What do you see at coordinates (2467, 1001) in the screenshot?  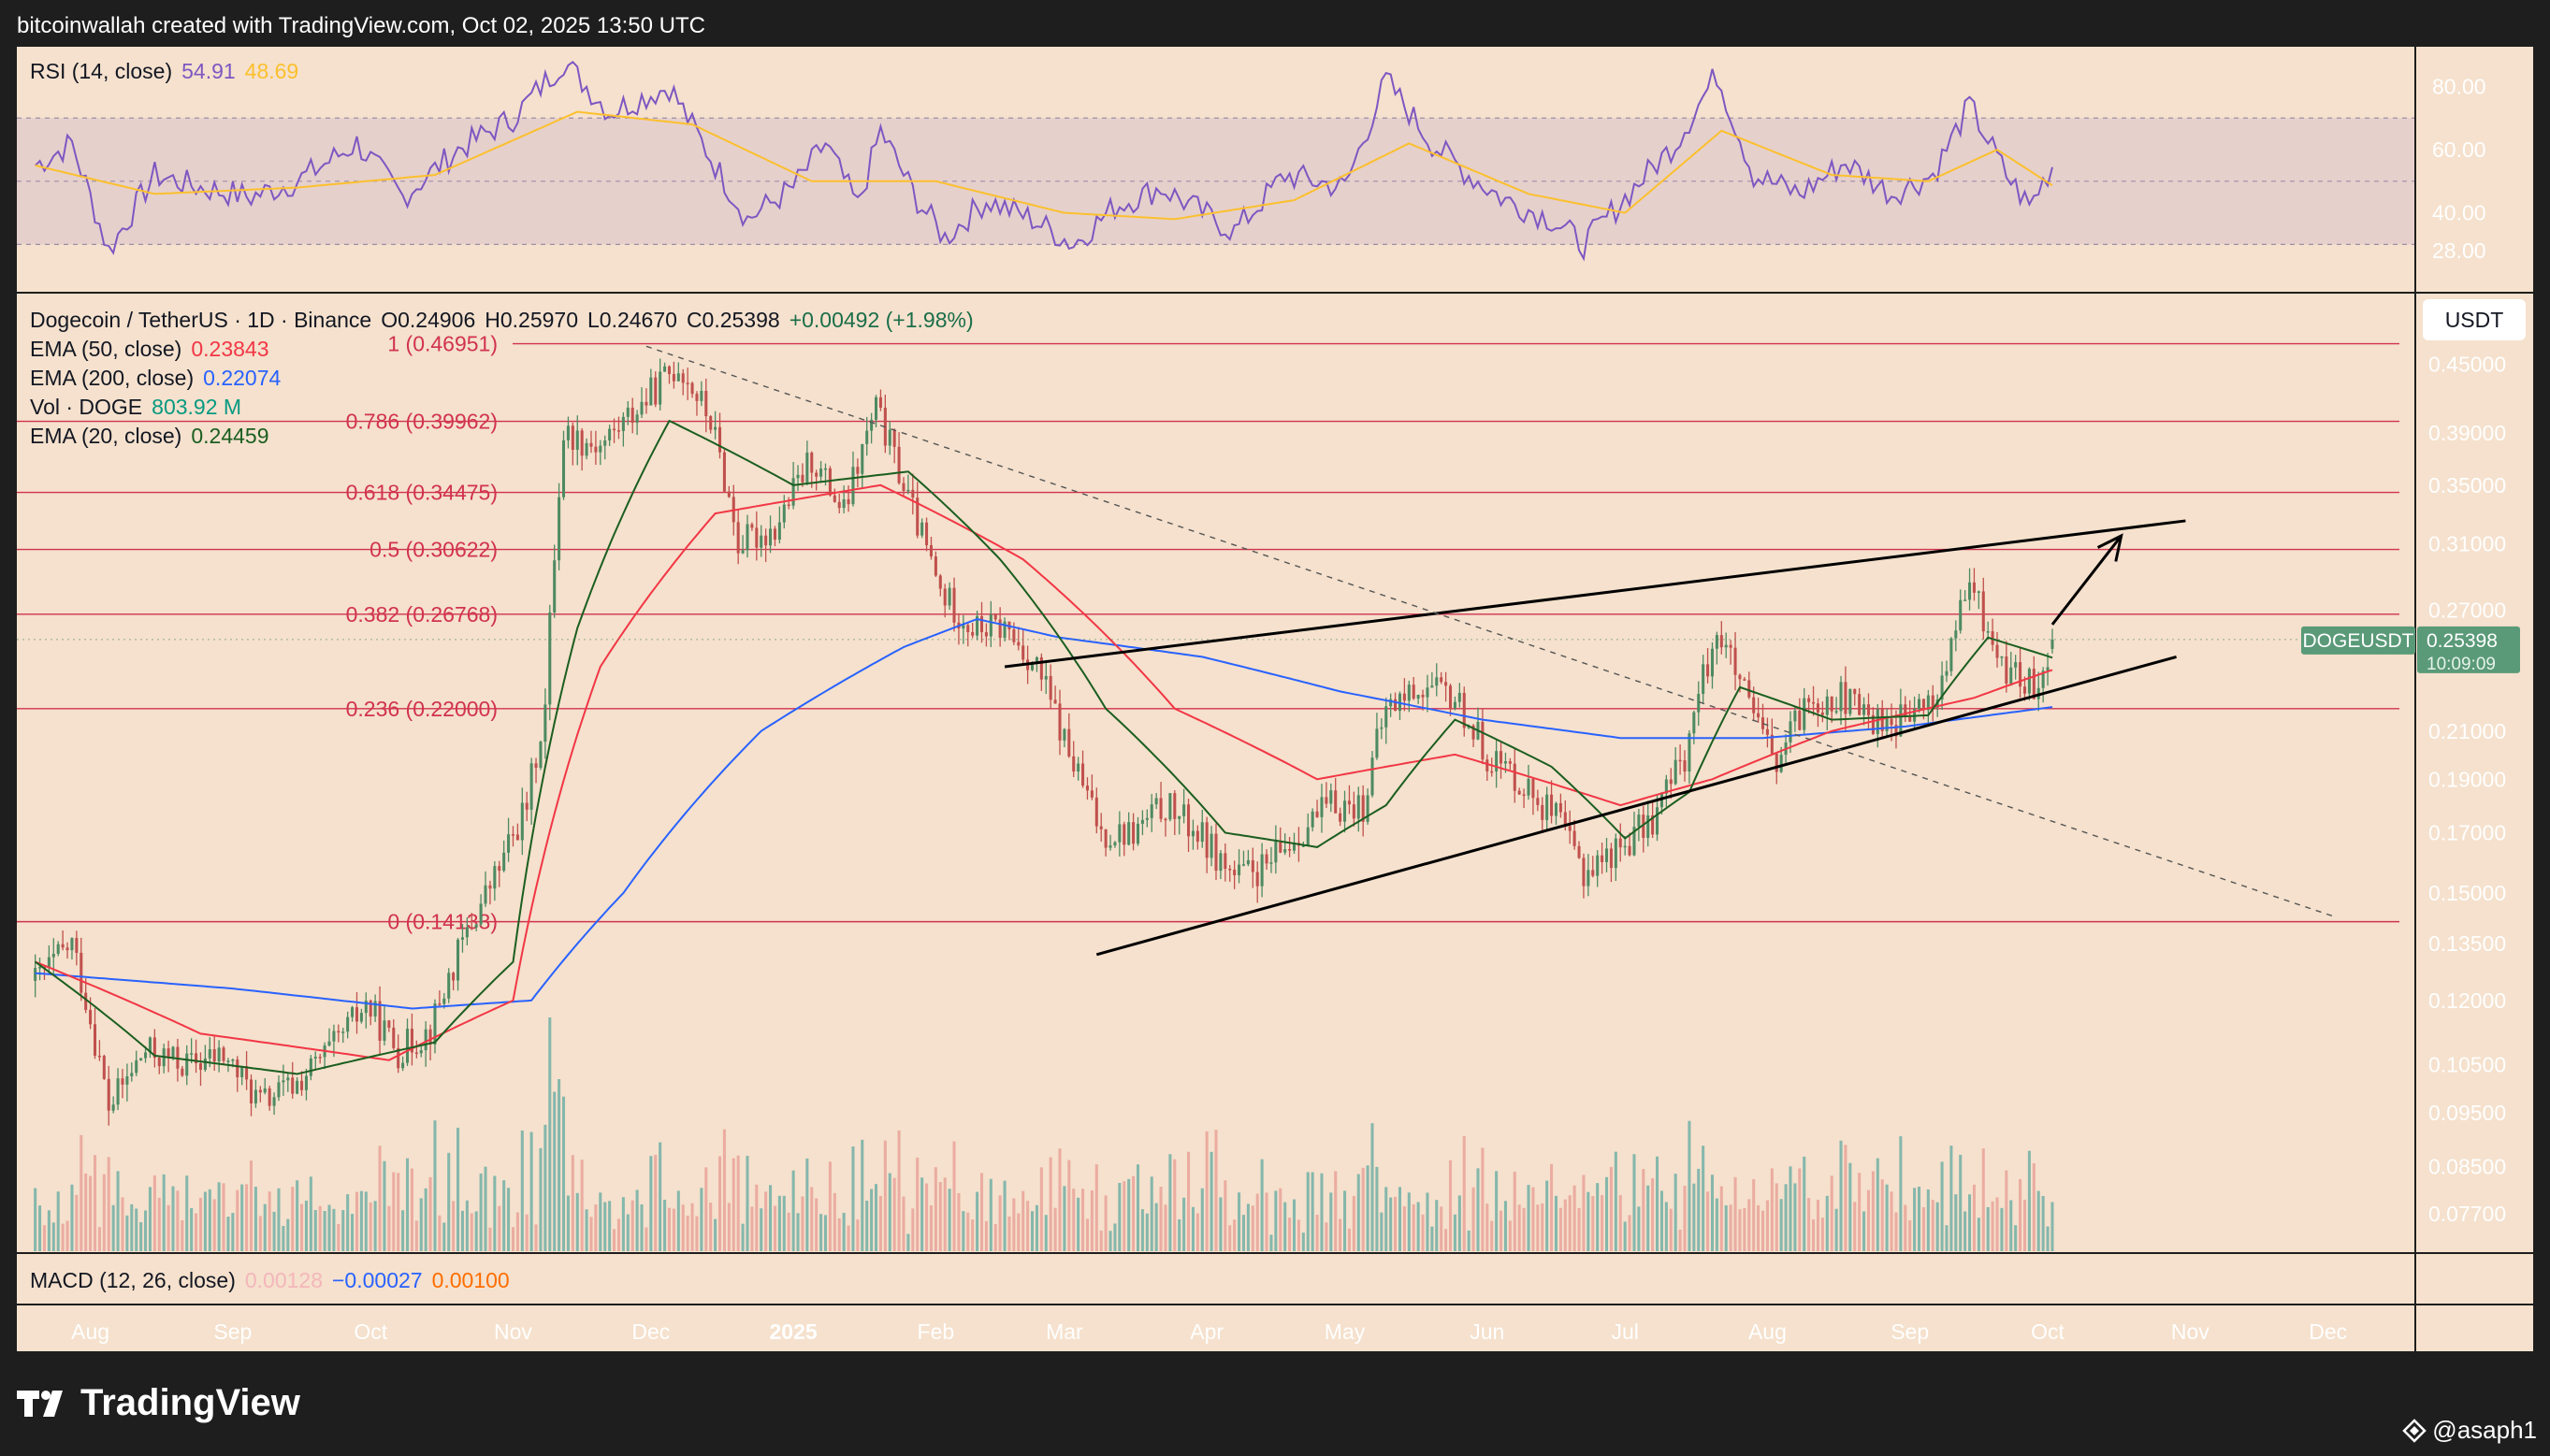 I see `price-tick-label: 0.12000` at bounding box center [2467, 1001].